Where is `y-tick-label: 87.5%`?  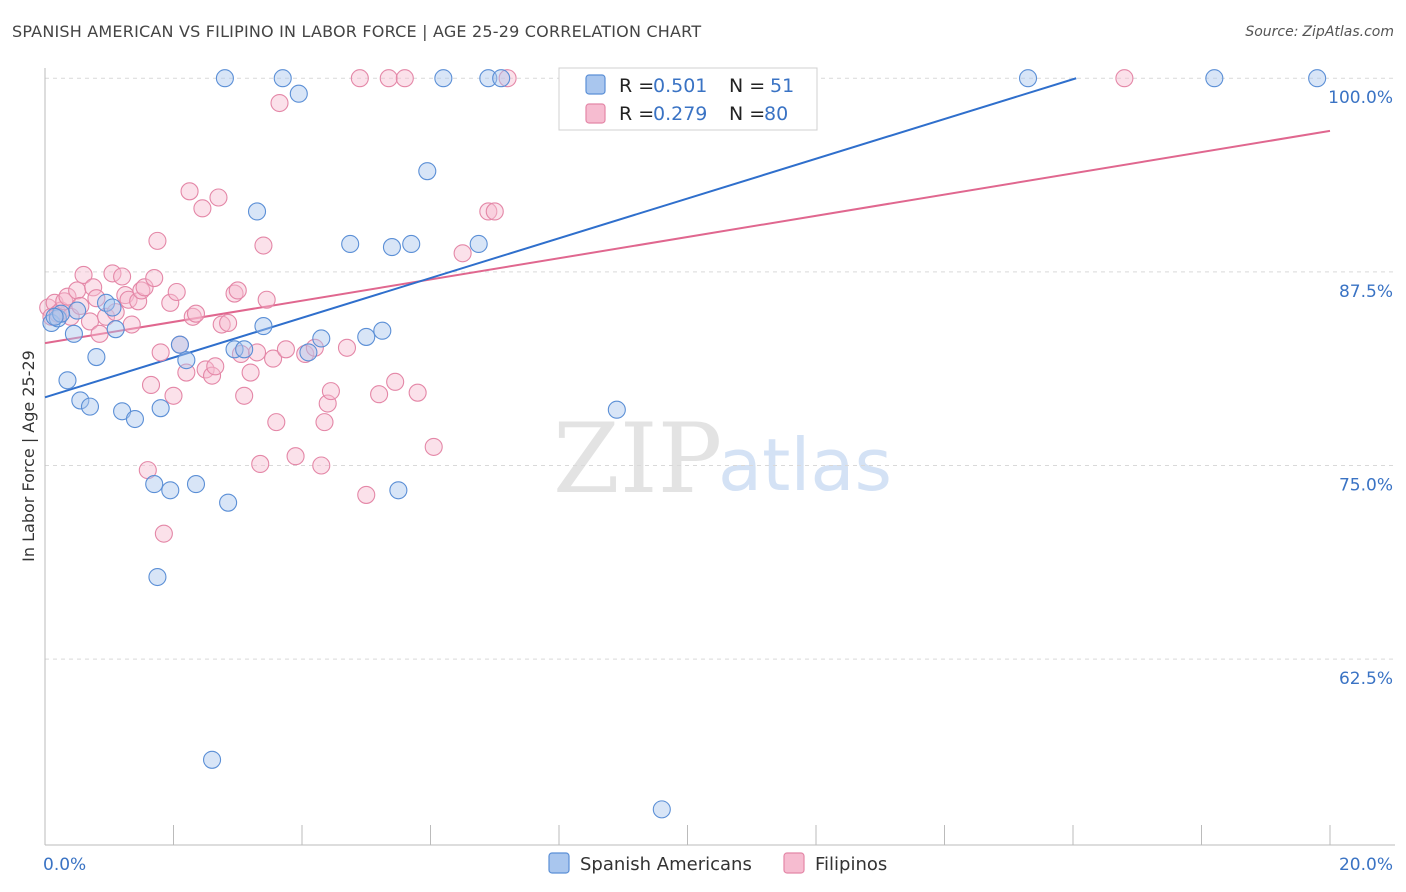 y-tick-label: 87.5% is located at coordinates (1366, 292).